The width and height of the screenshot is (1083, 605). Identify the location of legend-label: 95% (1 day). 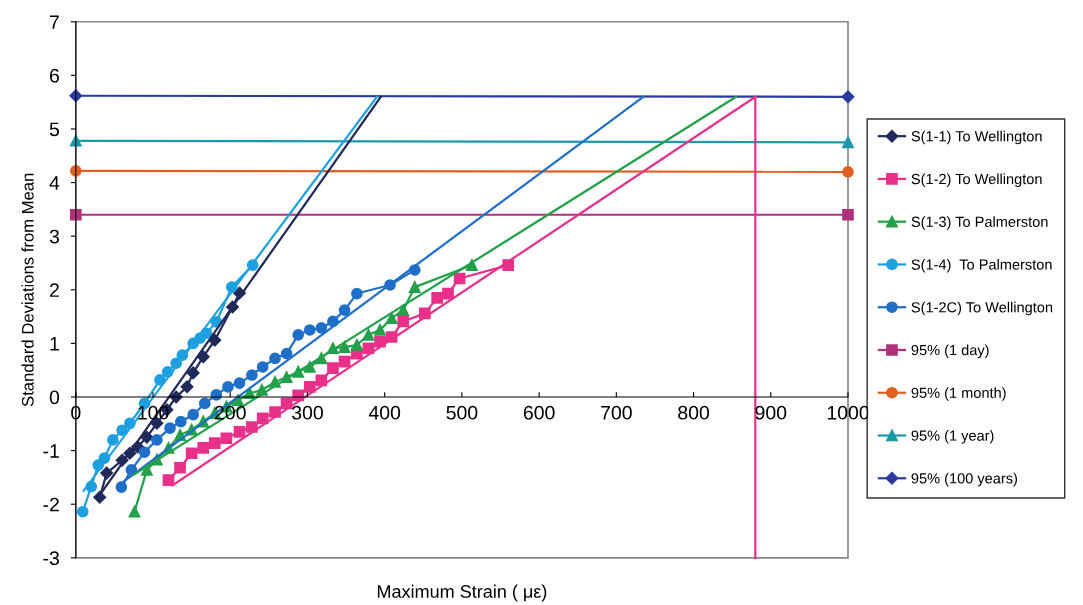
(950, 351).